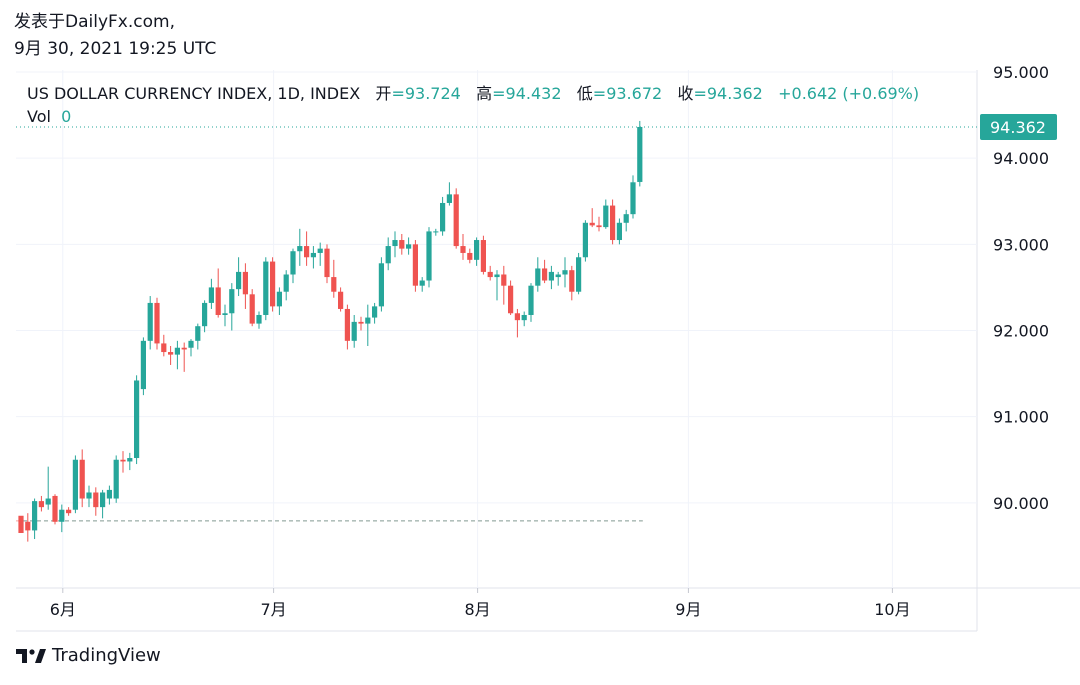  I want to click on change-value: +0.642 (+0.69%), so click(849, 93).